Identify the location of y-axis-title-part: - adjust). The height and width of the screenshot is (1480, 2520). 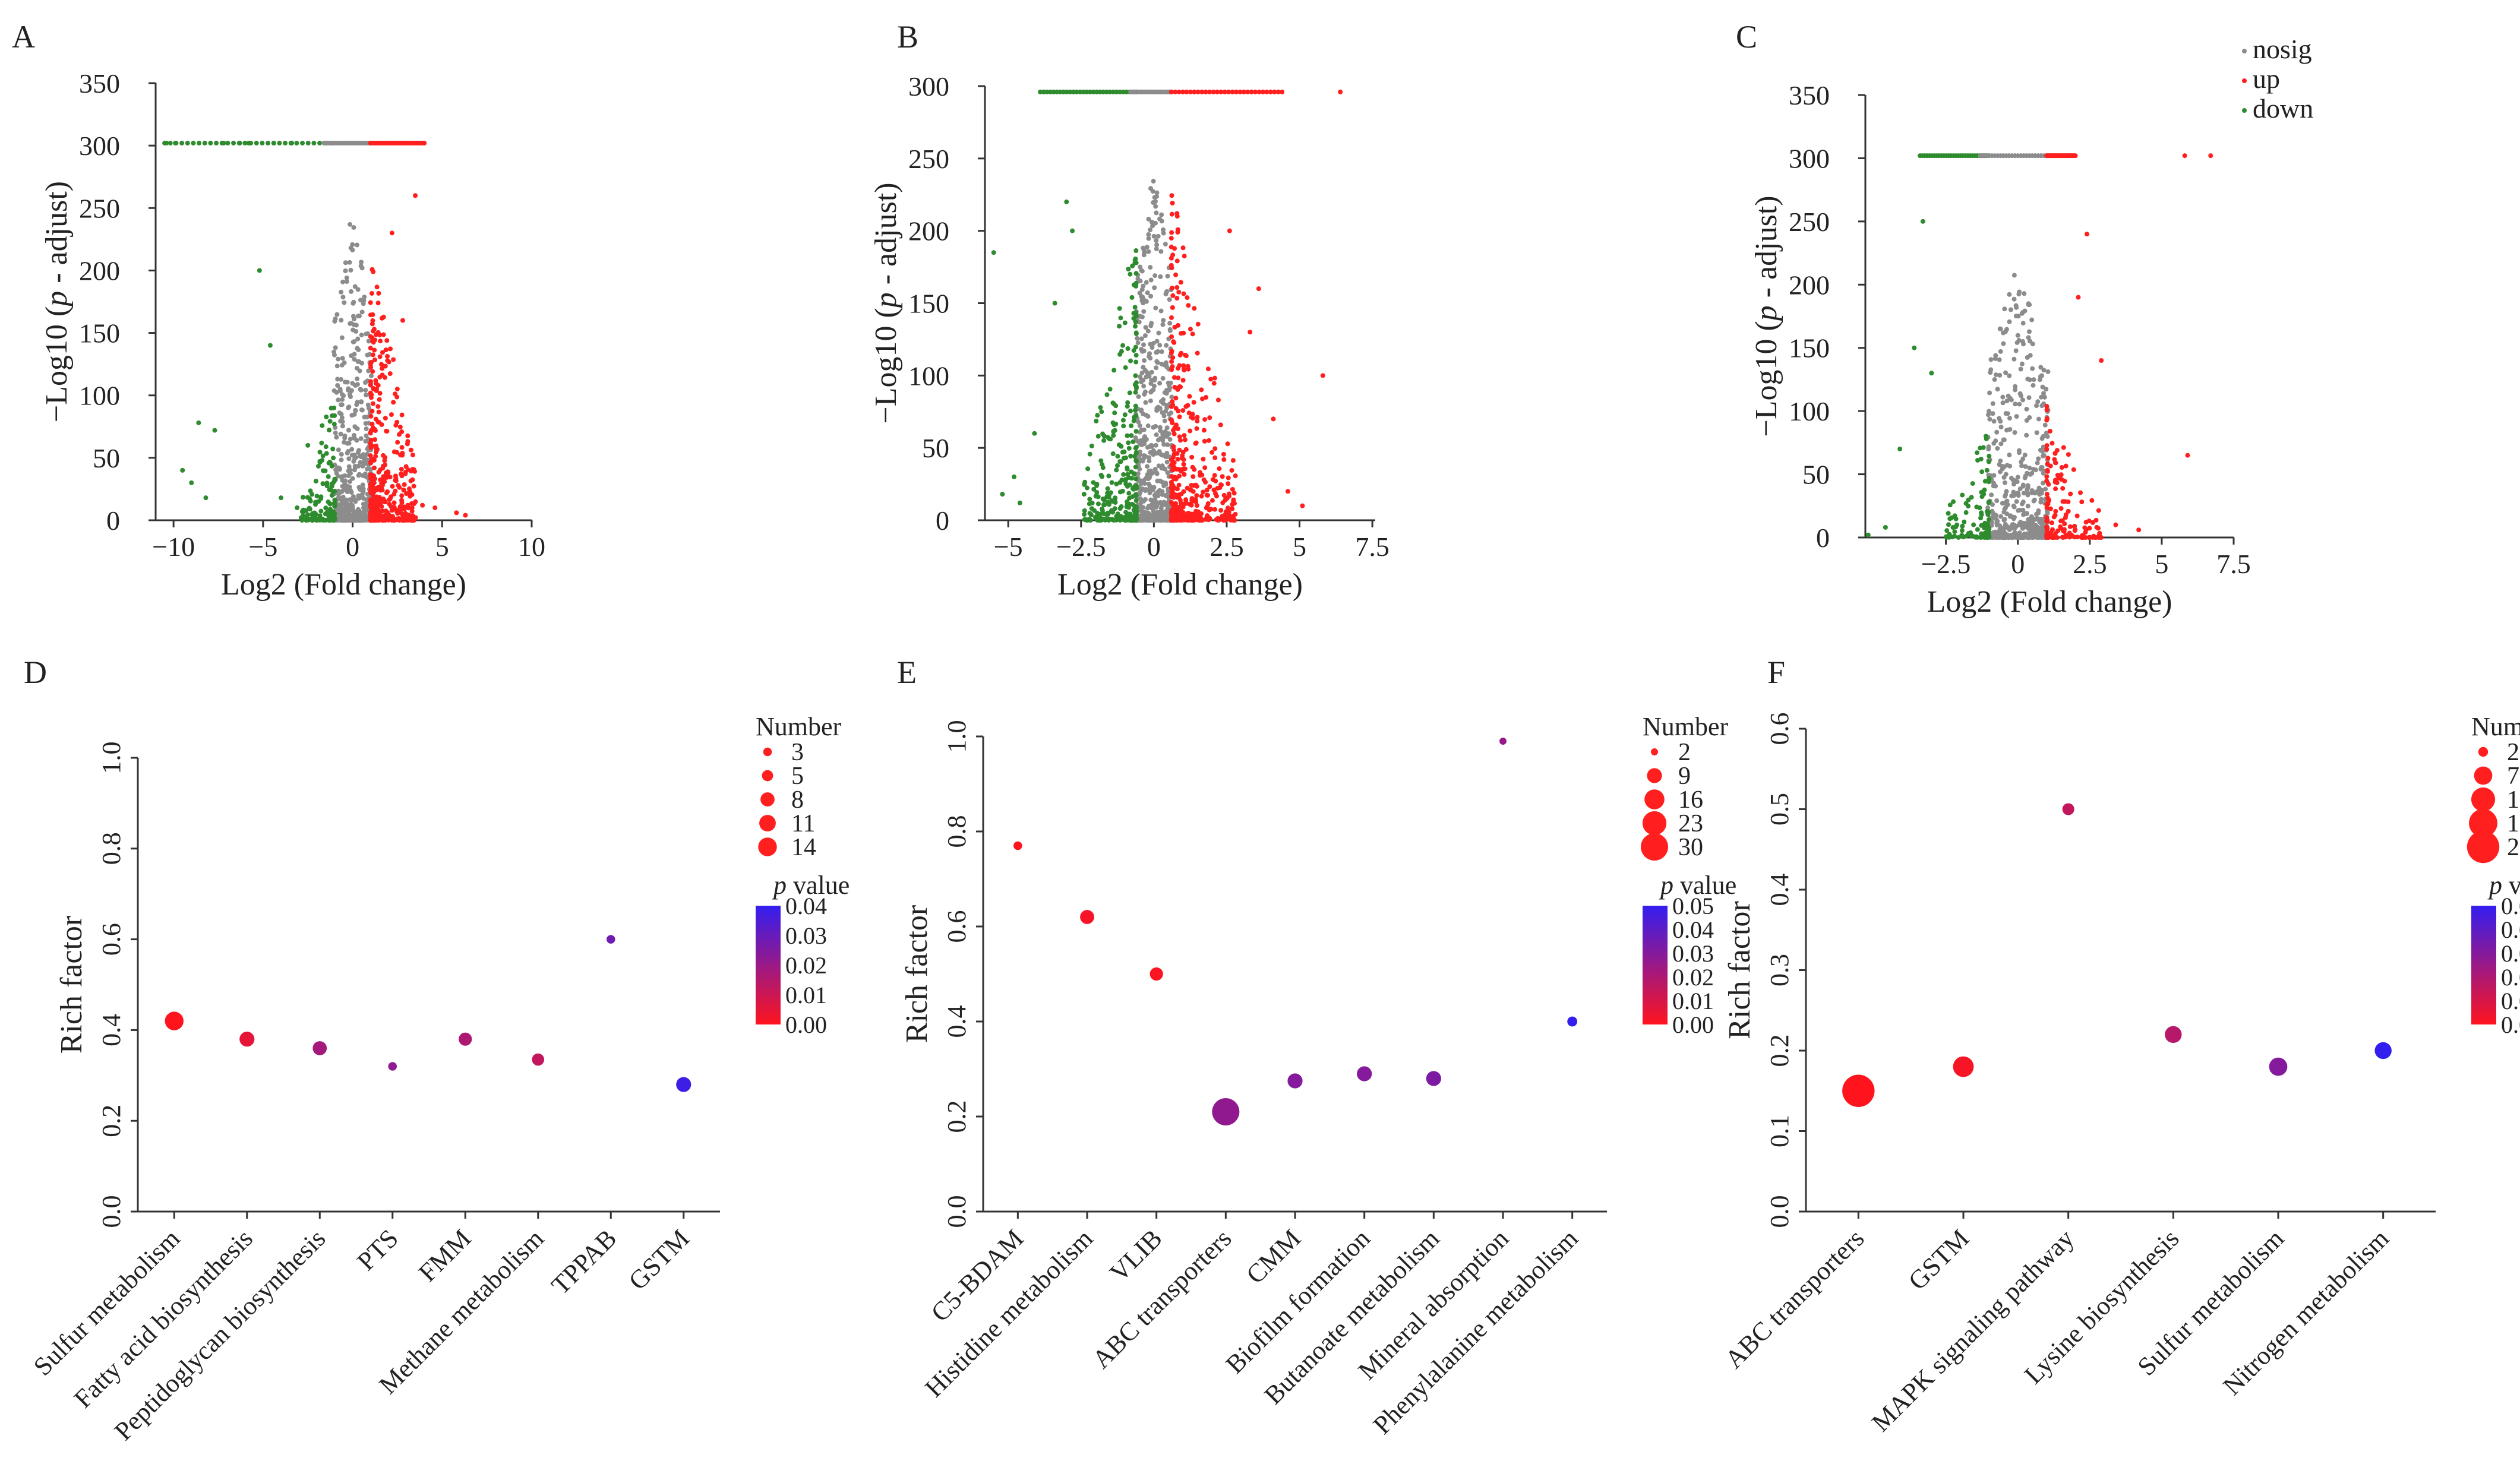
(1766, 250).